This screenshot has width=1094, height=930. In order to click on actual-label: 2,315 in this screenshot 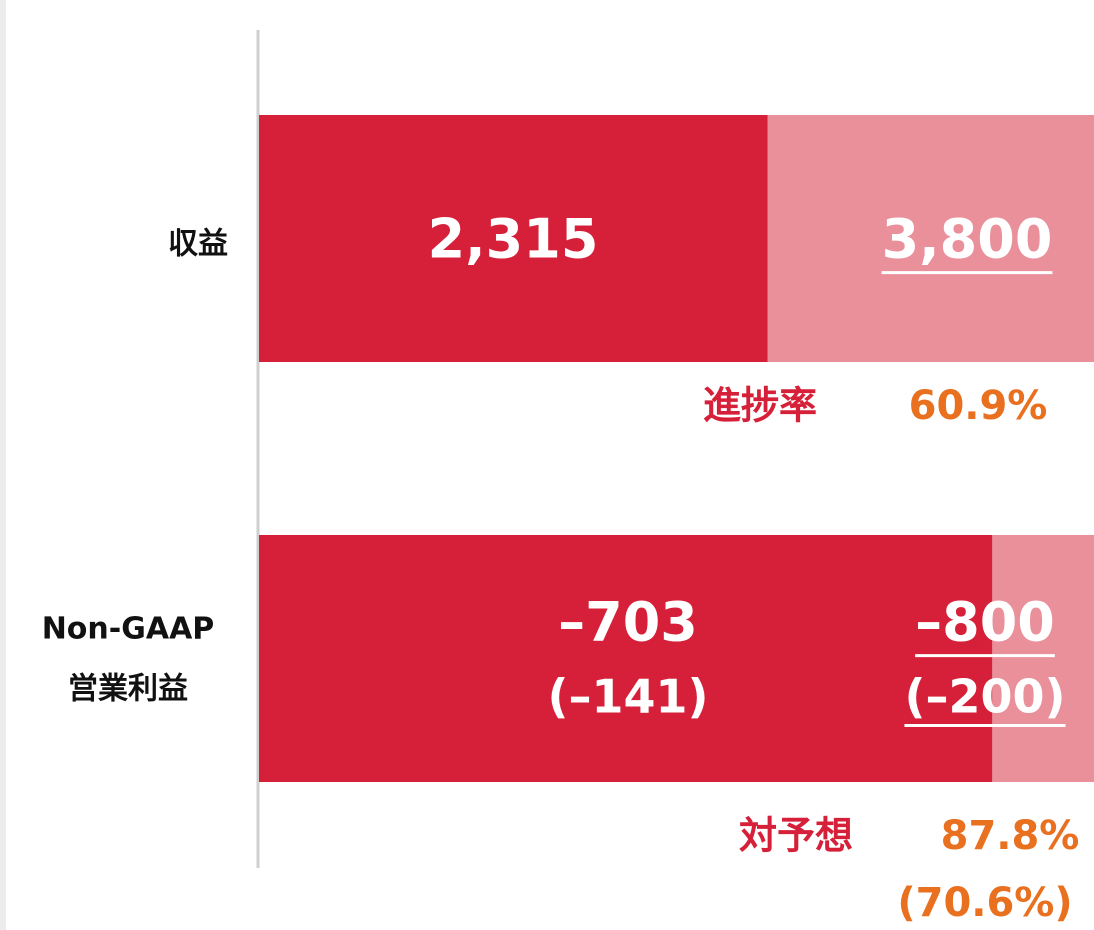, I will do `click(513, 239)`.